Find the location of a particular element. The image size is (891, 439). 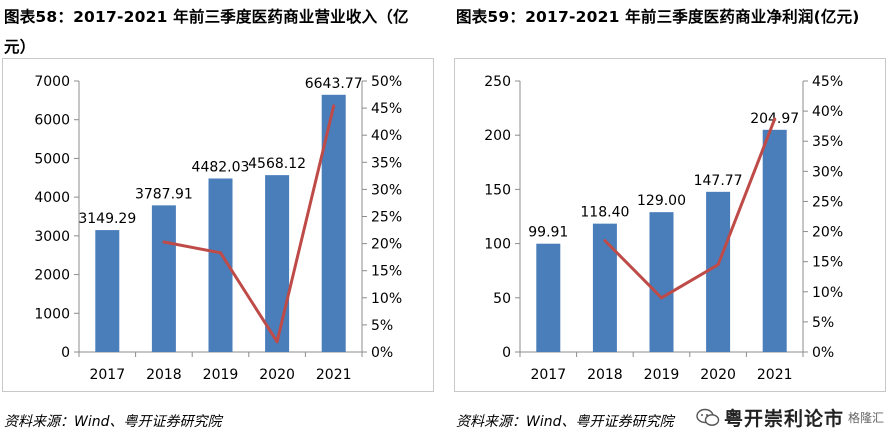

bar-value-label: 3787.91 is located at coordinates (164, 194).